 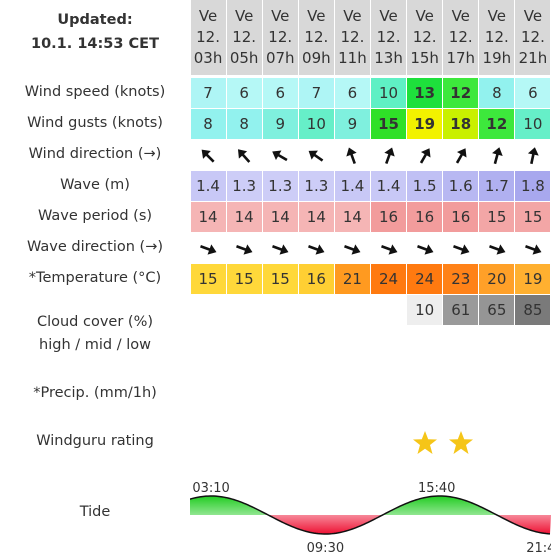 I want to click on column-header: Ve 12. 19h, so click(x=497, y=37).